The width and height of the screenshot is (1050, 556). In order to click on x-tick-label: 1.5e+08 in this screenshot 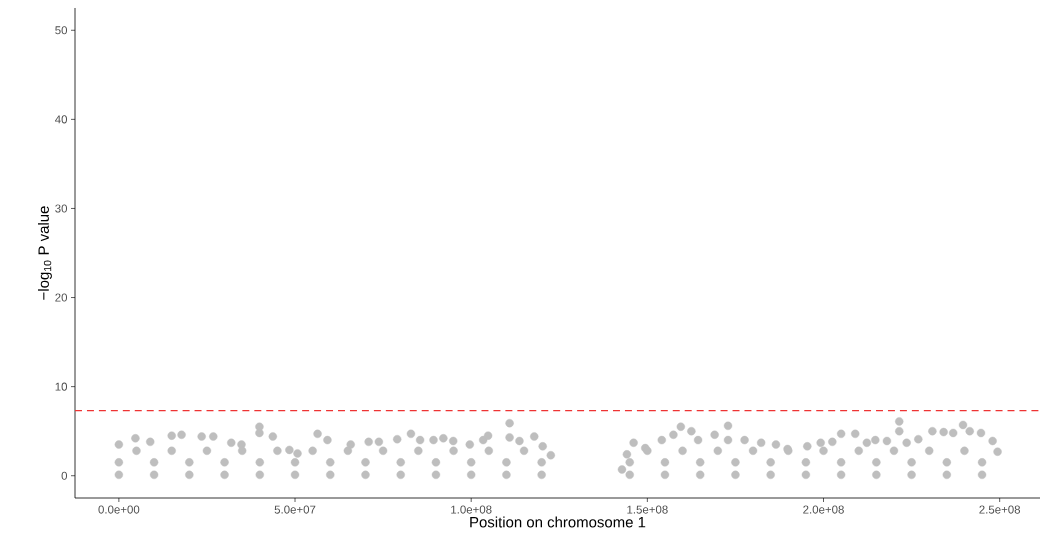, I will do `click(647, 509)`.